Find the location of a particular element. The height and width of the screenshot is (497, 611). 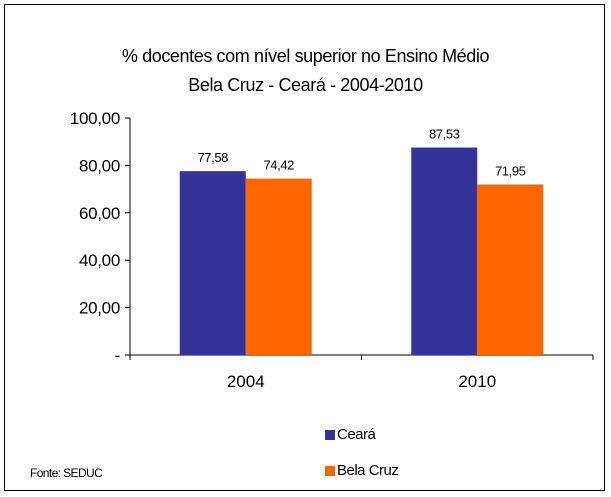

bar-data-label: 71,95 is located at coordinates (510, 170).